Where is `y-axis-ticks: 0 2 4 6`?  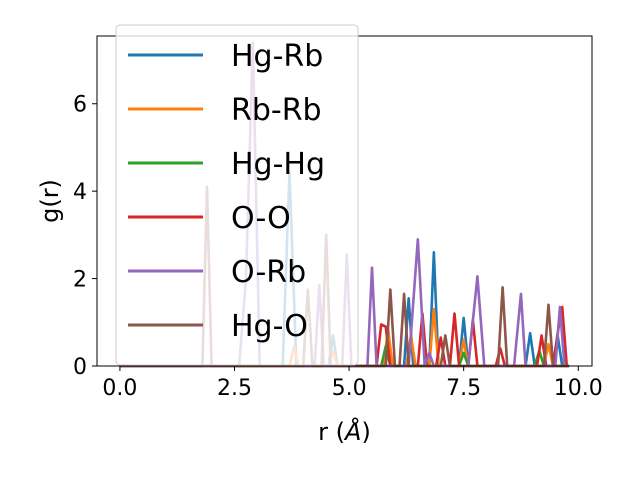
y-axis-ticks: 0 2 4 6 is located at coordinates (85, 236).